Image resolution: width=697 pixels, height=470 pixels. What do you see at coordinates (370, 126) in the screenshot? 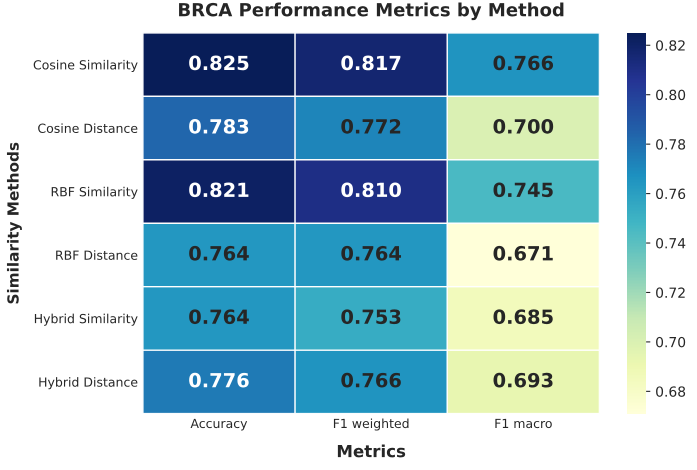
I see `data-label: 0.772` at bounding box center [370, 126].